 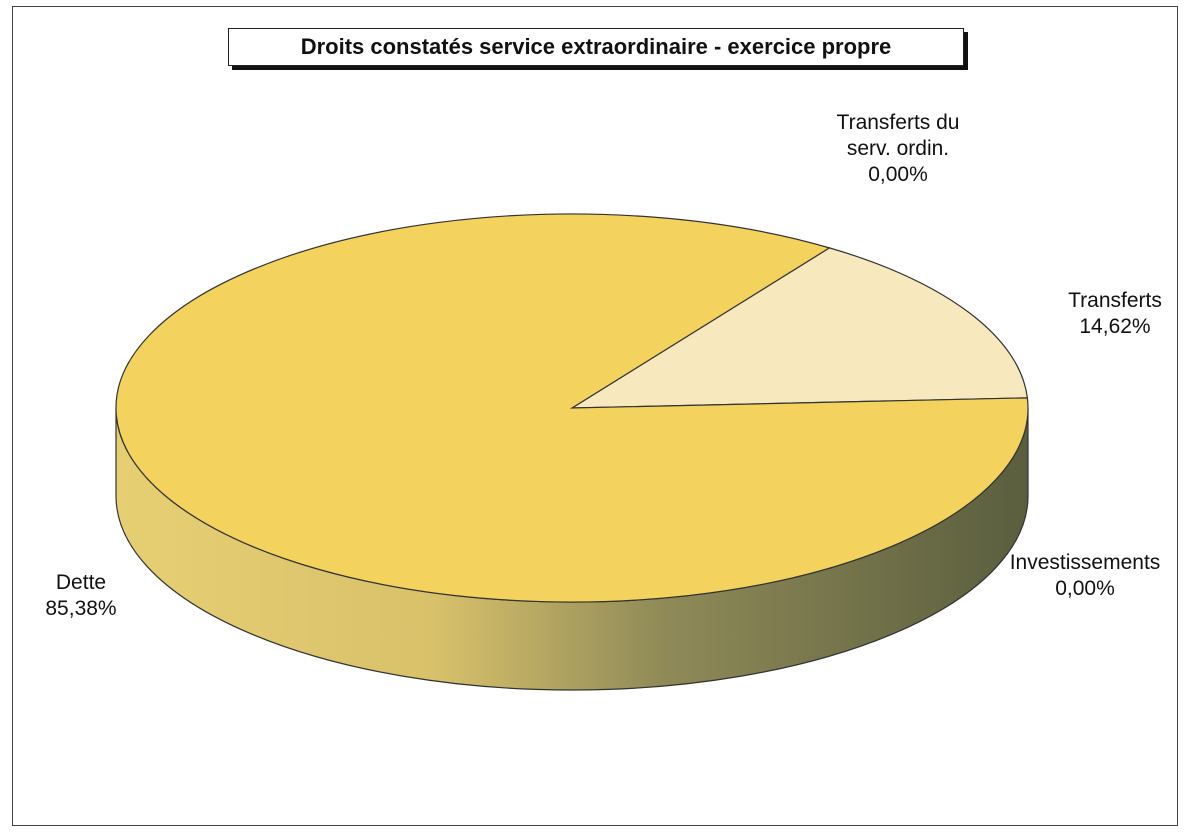 What do you see at coordinates (1115, 300) in the screenshot?
I see `label-transferts-name: Transferts` at bounding box center [1115, 300].